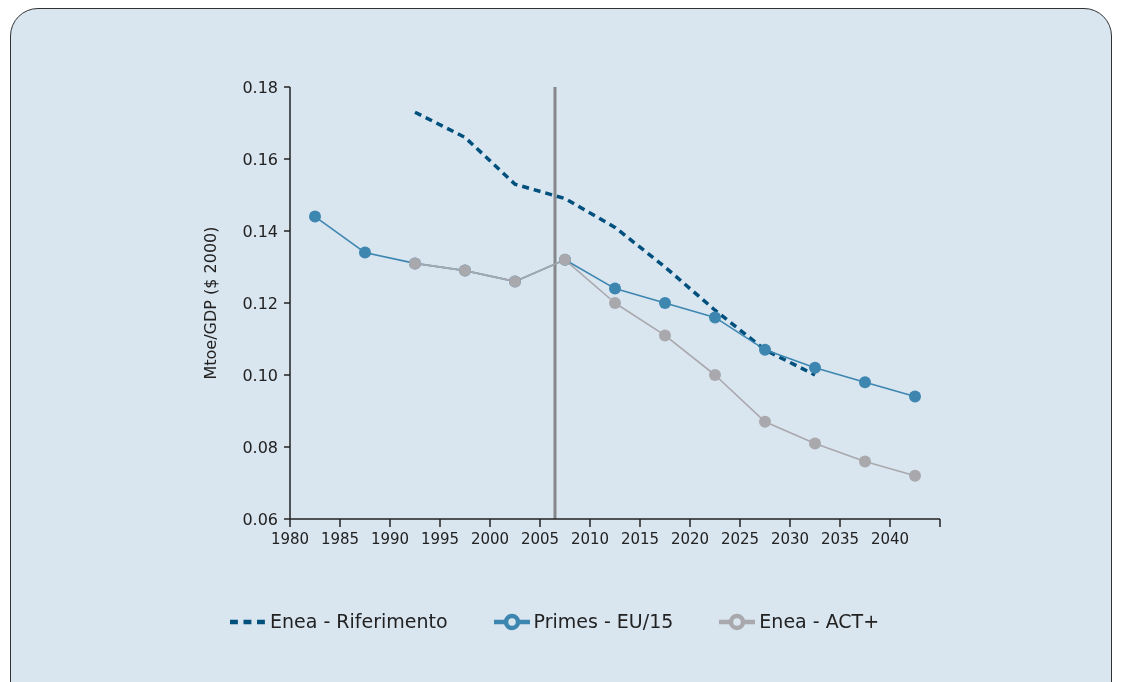 The height and width of the screenshot is (682, 1124). What do you see at coordinates (790, 538) in the screenshot?
I see `x-tick-label: 2030` at bounding box center [790, 538].